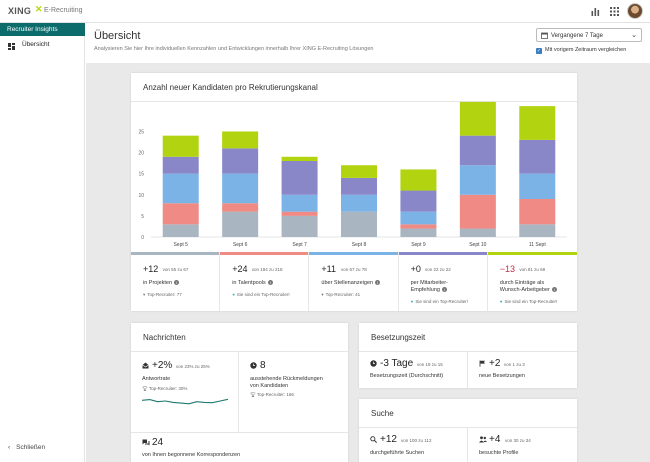 The image size is (650, 462). What do you see at coordinates (522, 445) in the screenshot?
I see `profile-stat: +4 von 30 zu 34 besuchte Profile` at bounding box center [522, 445].